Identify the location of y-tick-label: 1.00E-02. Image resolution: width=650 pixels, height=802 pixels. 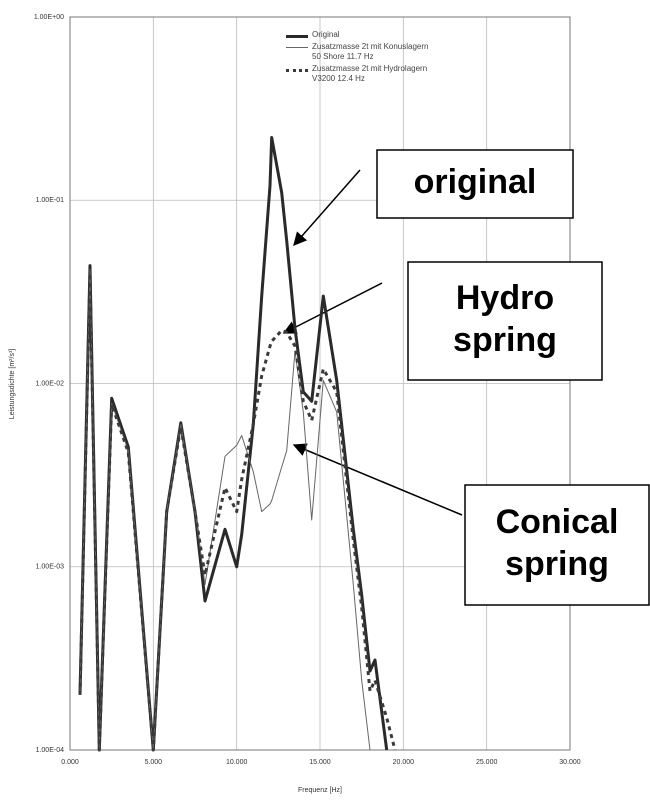
(50, 383).